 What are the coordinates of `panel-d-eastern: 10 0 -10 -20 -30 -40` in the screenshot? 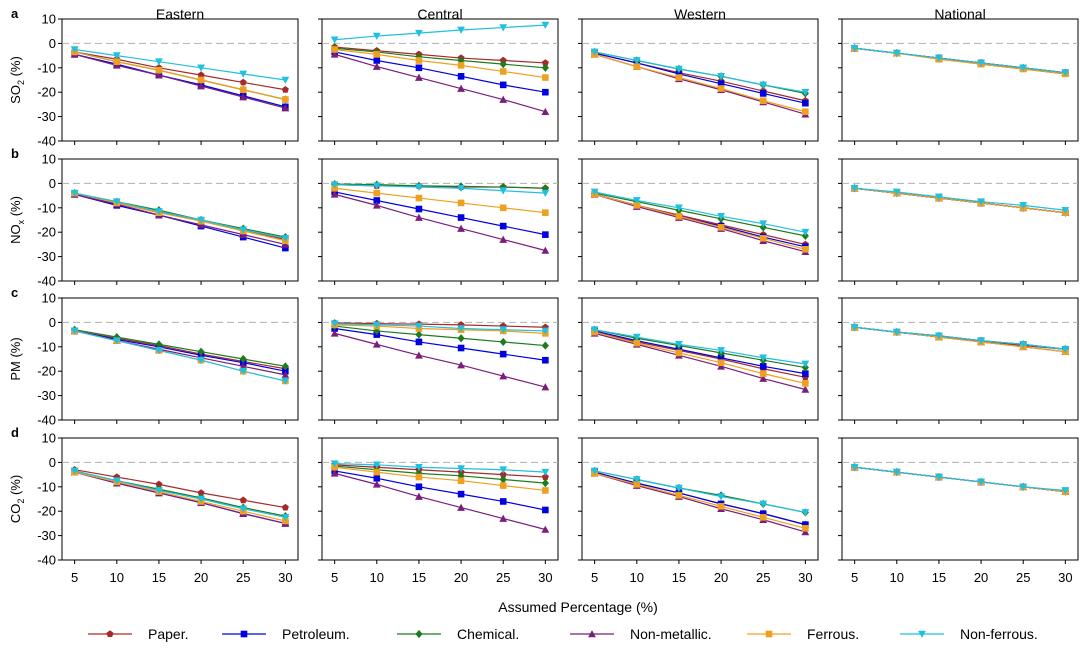 It's located at (168, 499).